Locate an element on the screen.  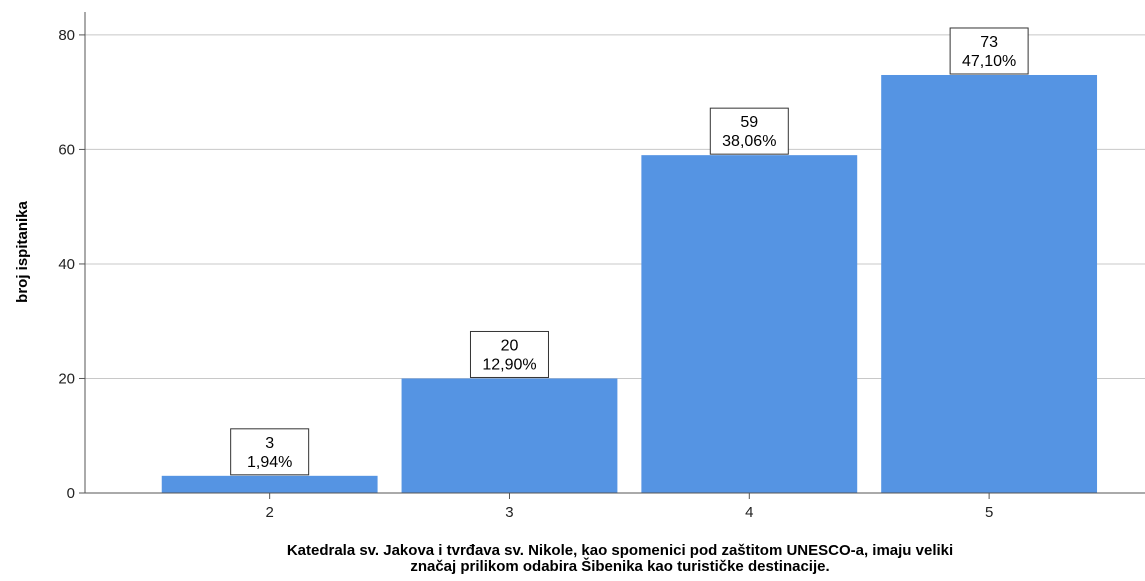
y-tick-label: 0 is located at coordinates (71, 493).